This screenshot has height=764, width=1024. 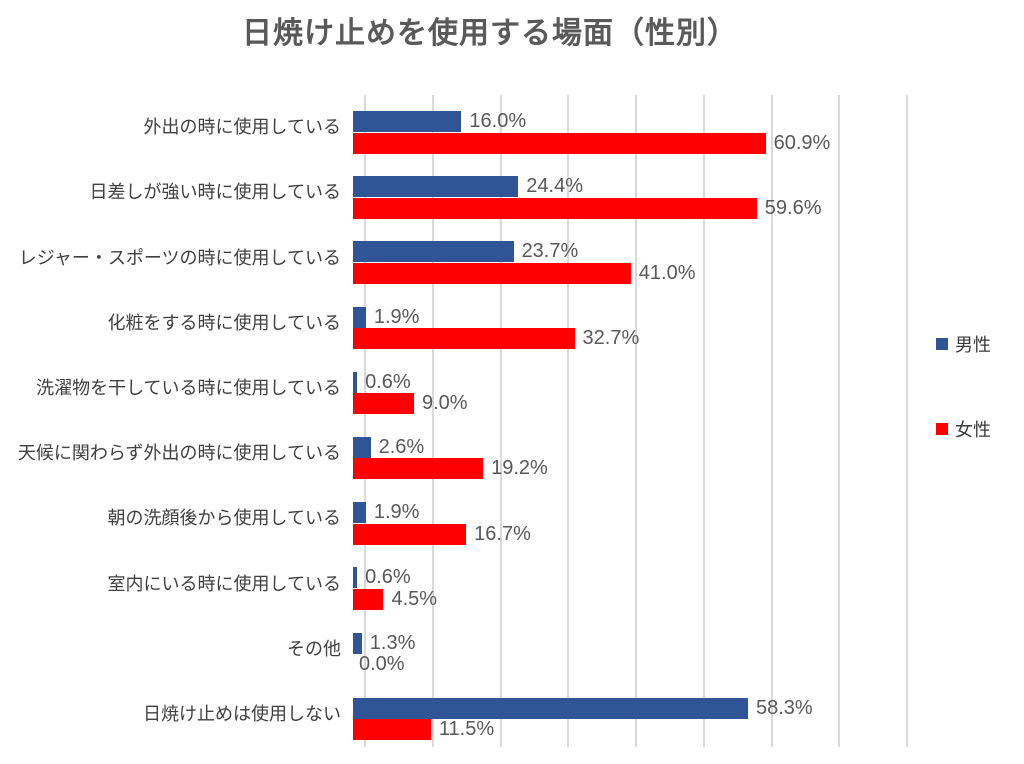 What do you see at coordinates (401, 446) in the screenshot?
I see `male-bar-value-label: 2.6%` at bounding box center [401, 446].